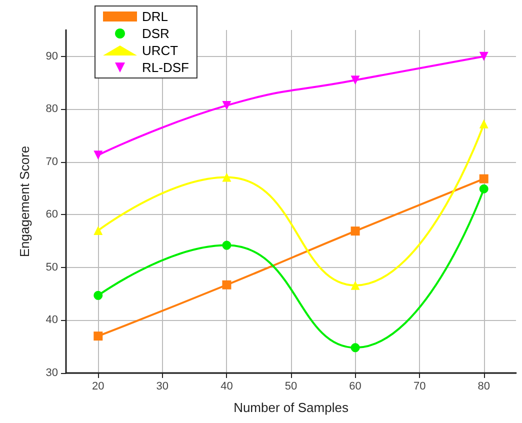 Image resolution: width=522 pixels, height=423 pixels. What do you see at coordinates (484, 386) in the screenshot?
I see `x-tick-label: 80` at bounding box center [484, 386].